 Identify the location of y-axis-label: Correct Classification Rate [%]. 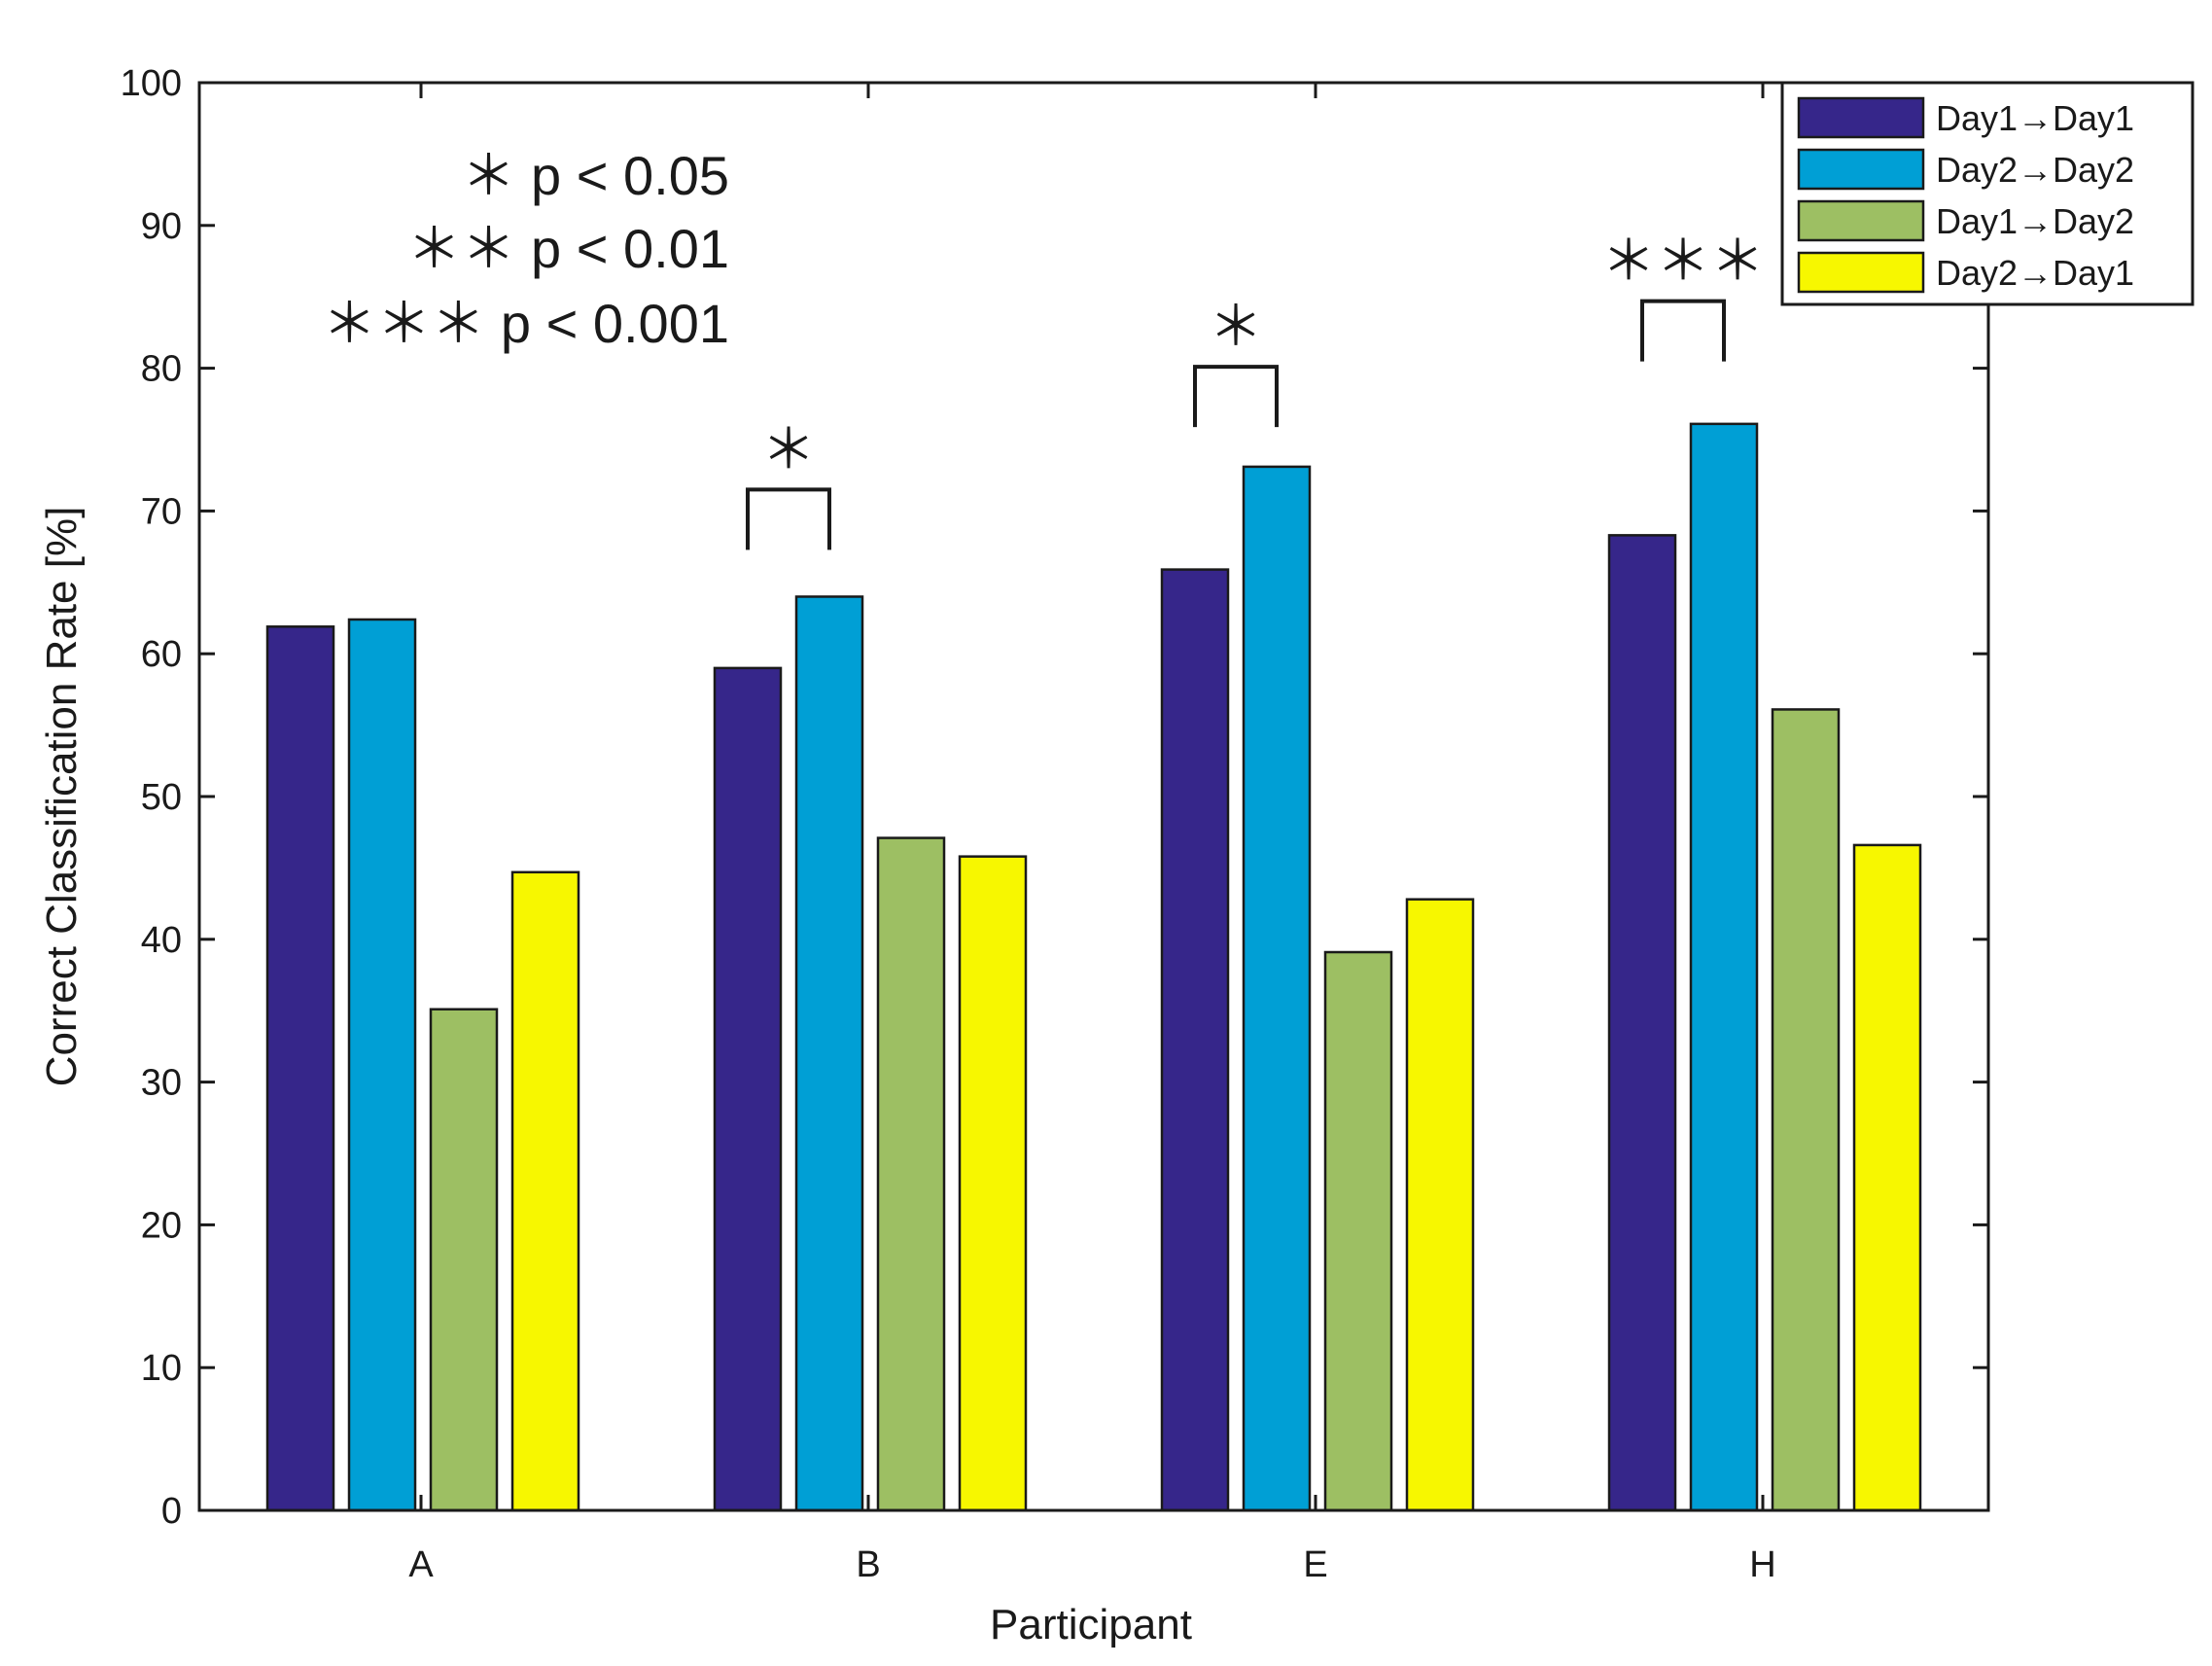
(62, 797).